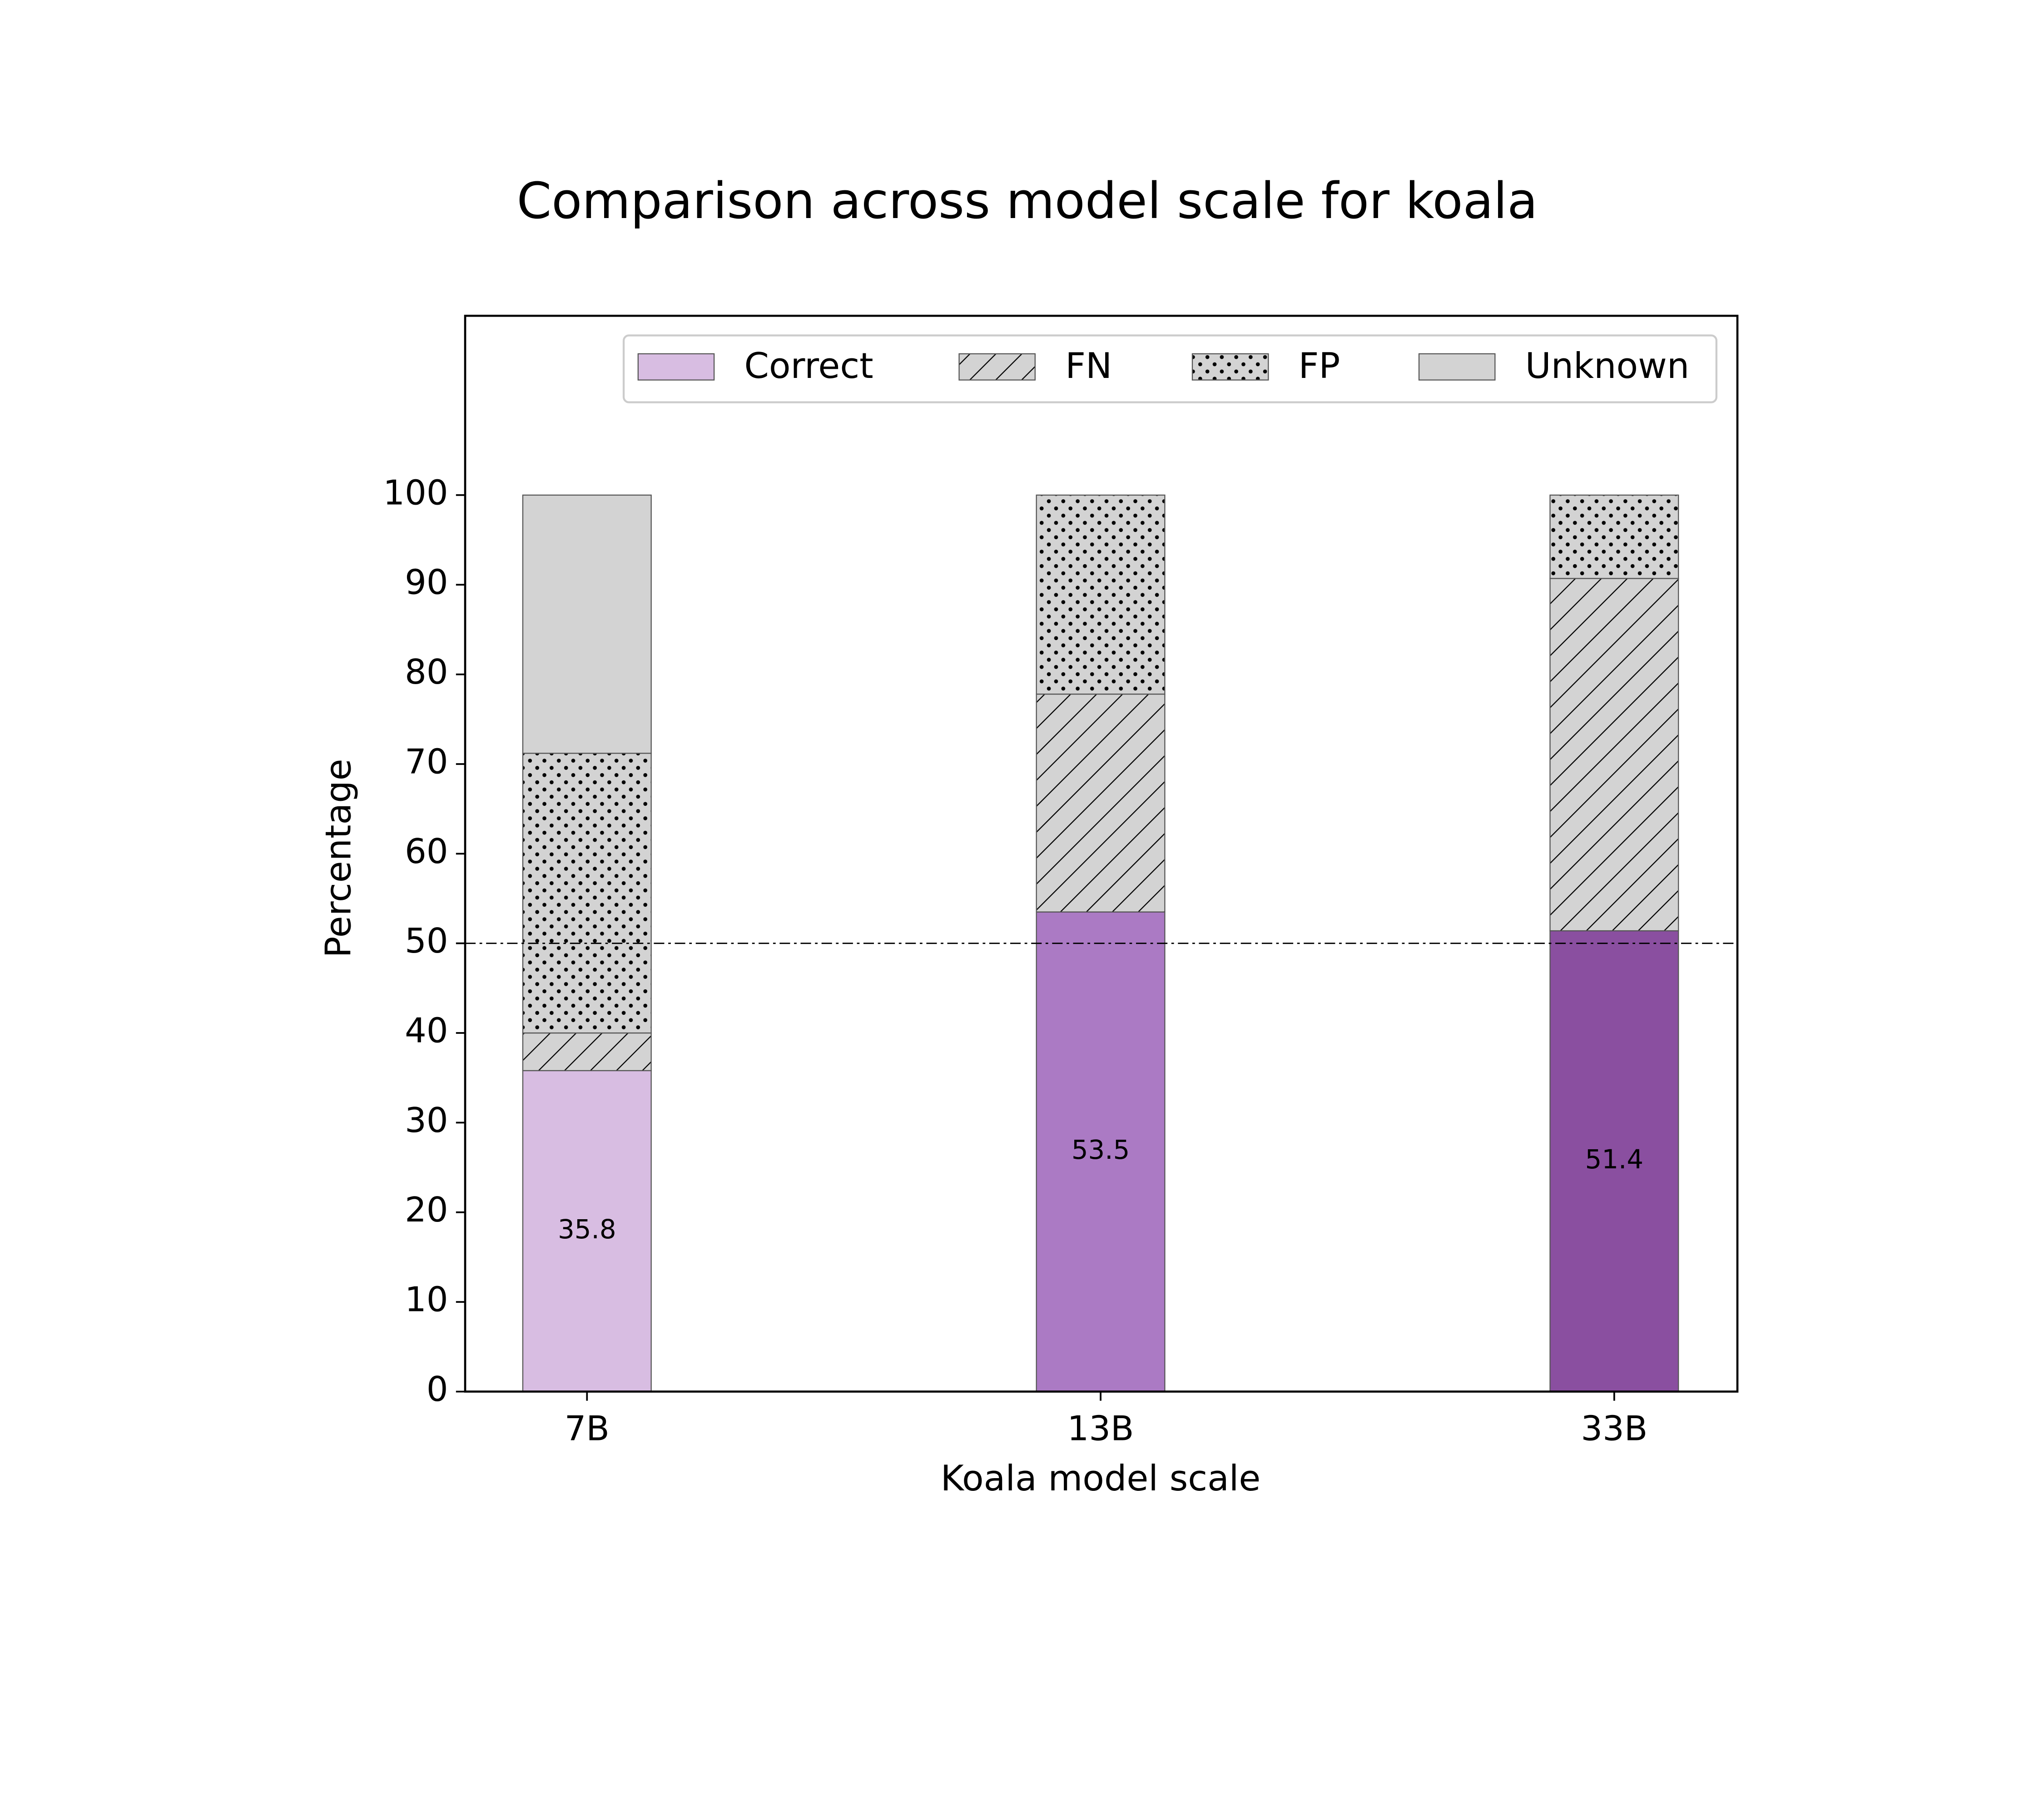  What do you see at coordinates (1319, 366) in the screenshot?
I see `legend-label: FP` at bounding box center [1319, 366].